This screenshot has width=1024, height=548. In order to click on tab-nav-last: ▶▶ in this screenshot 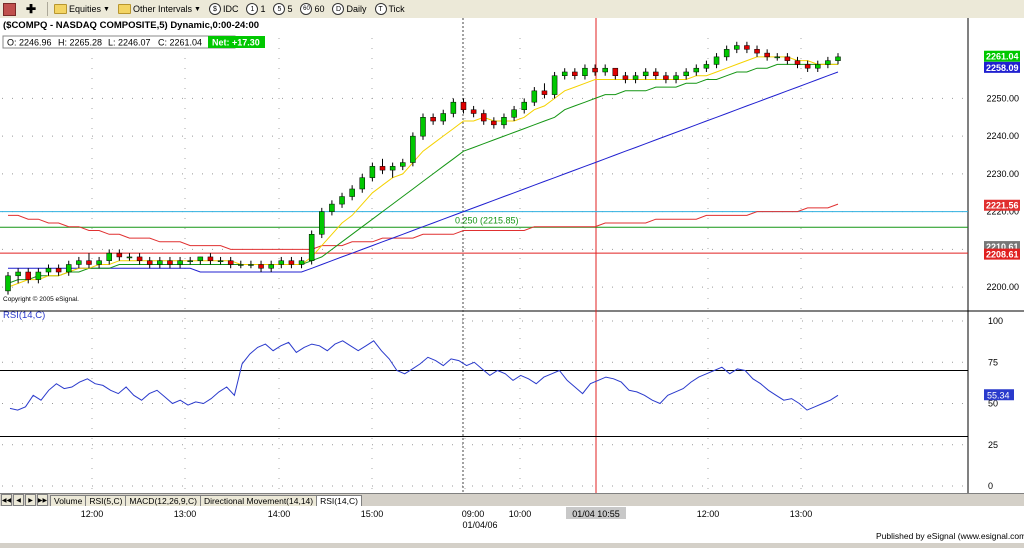, I will do `click(42, 500)`.